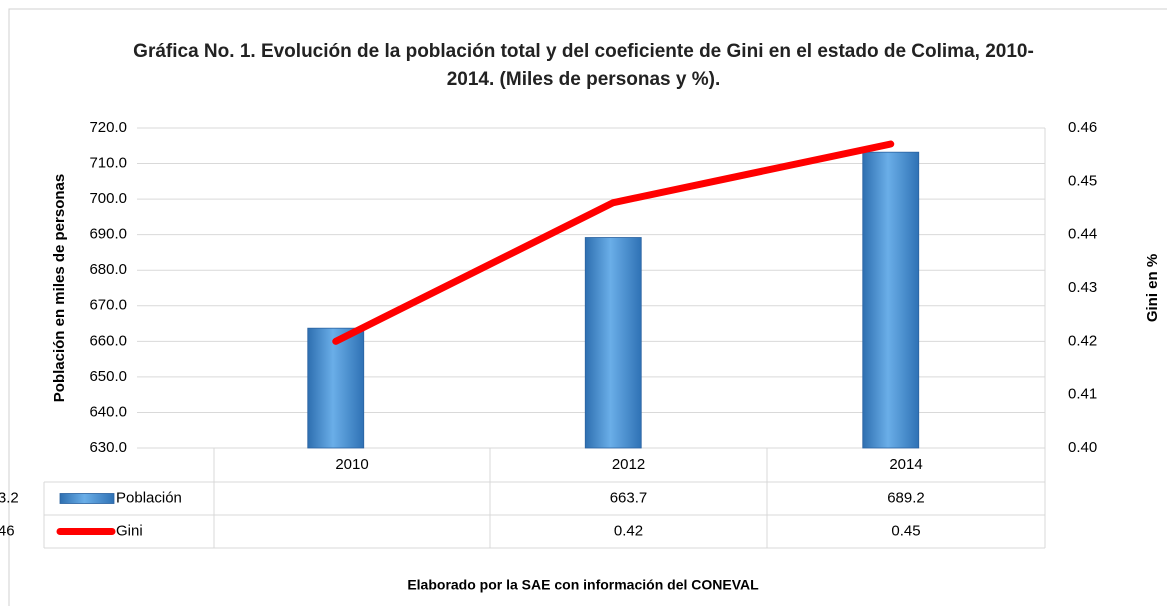 This screenshot has height=606, width=1167. What do you see at coordinates (905, 530) in the screenshot?
I see `data-label: 0.45` at bounding box center [905, 530].